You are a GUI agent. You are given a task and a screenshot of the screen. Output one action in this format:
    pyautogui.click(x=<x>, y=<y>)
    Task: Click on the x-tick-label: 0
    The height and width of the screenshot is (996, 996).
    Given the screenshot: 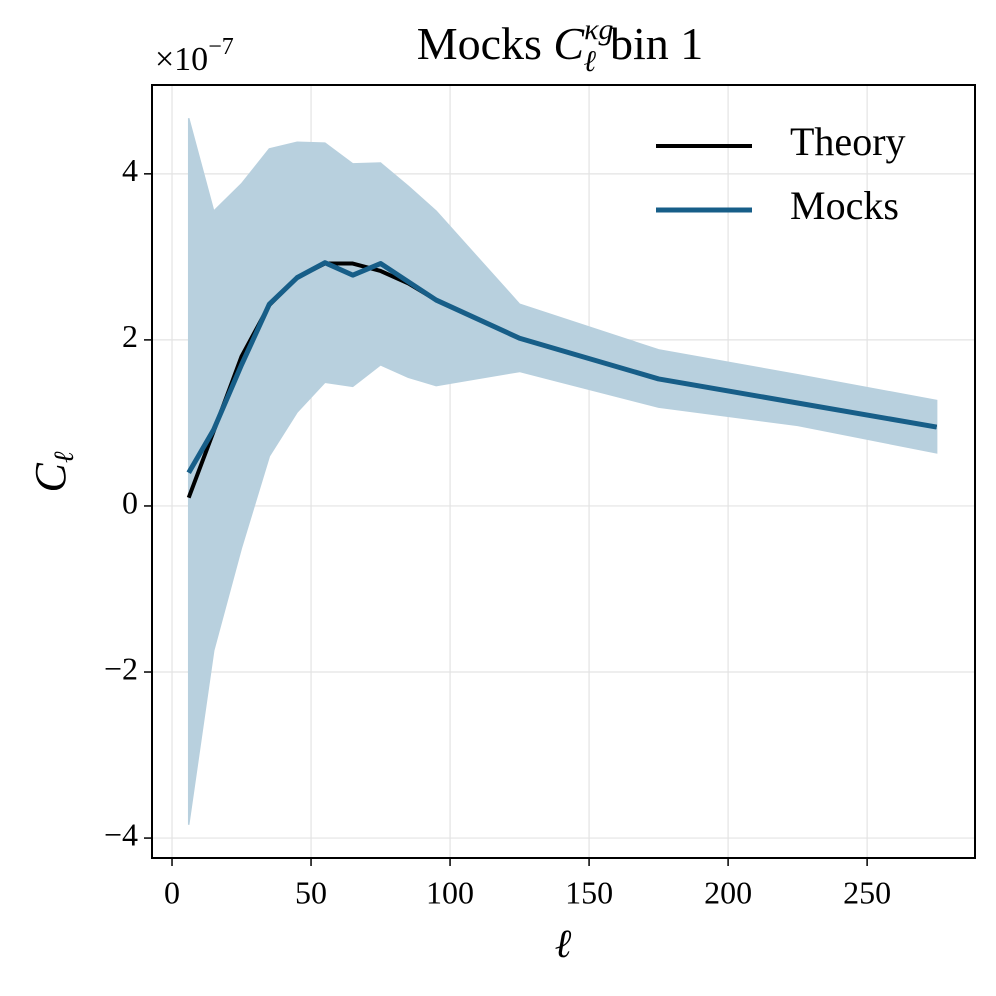 What is the action you would take?
    pyautogui.click(x=172, y=892)
    